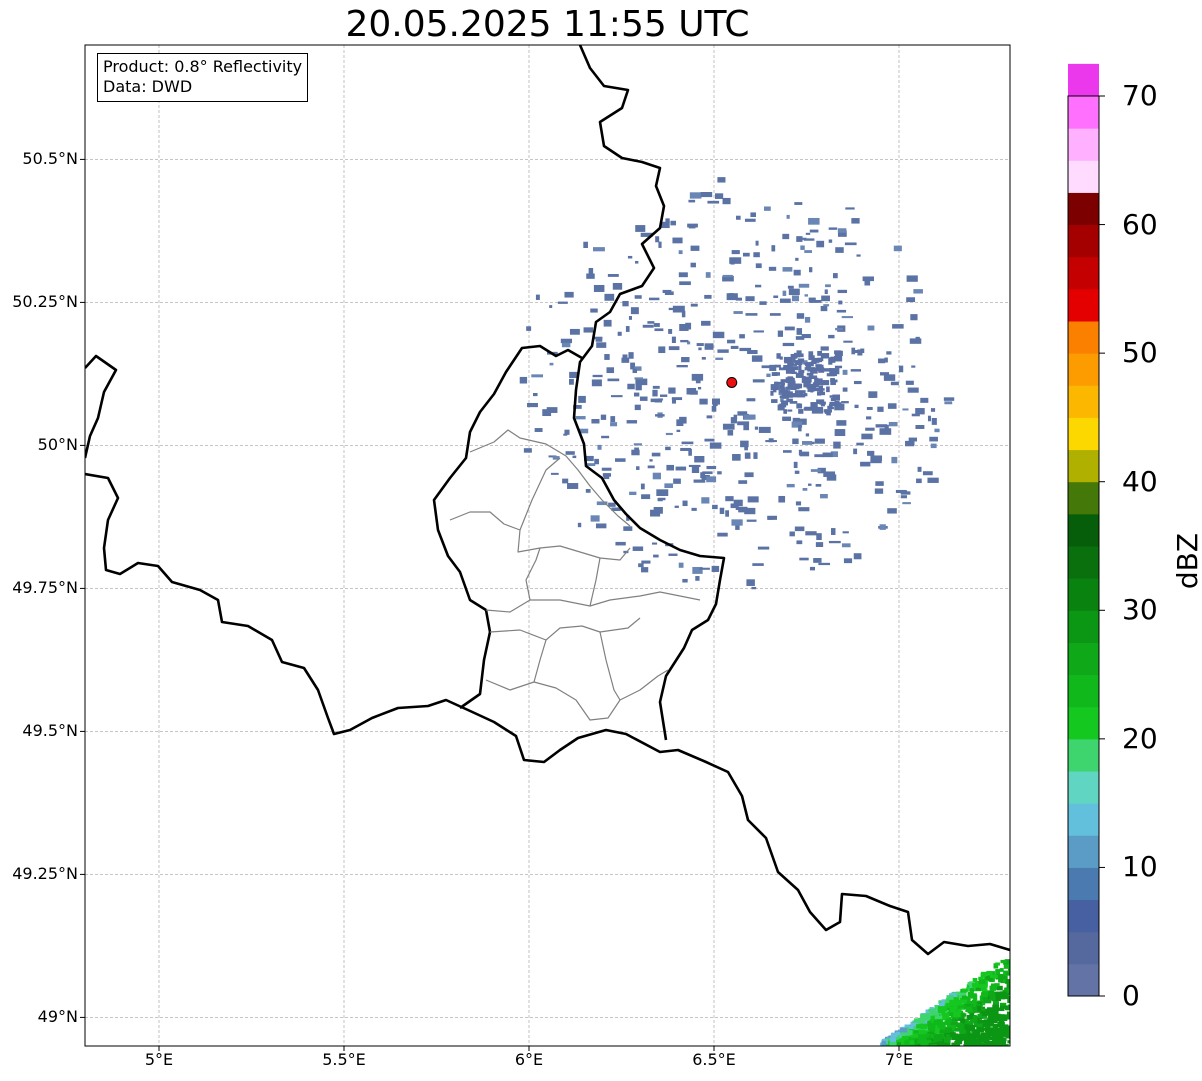  What do you see at coordinates (540, 494) in the screenshot?
I see `district-line` at bounding box center [540, 494].